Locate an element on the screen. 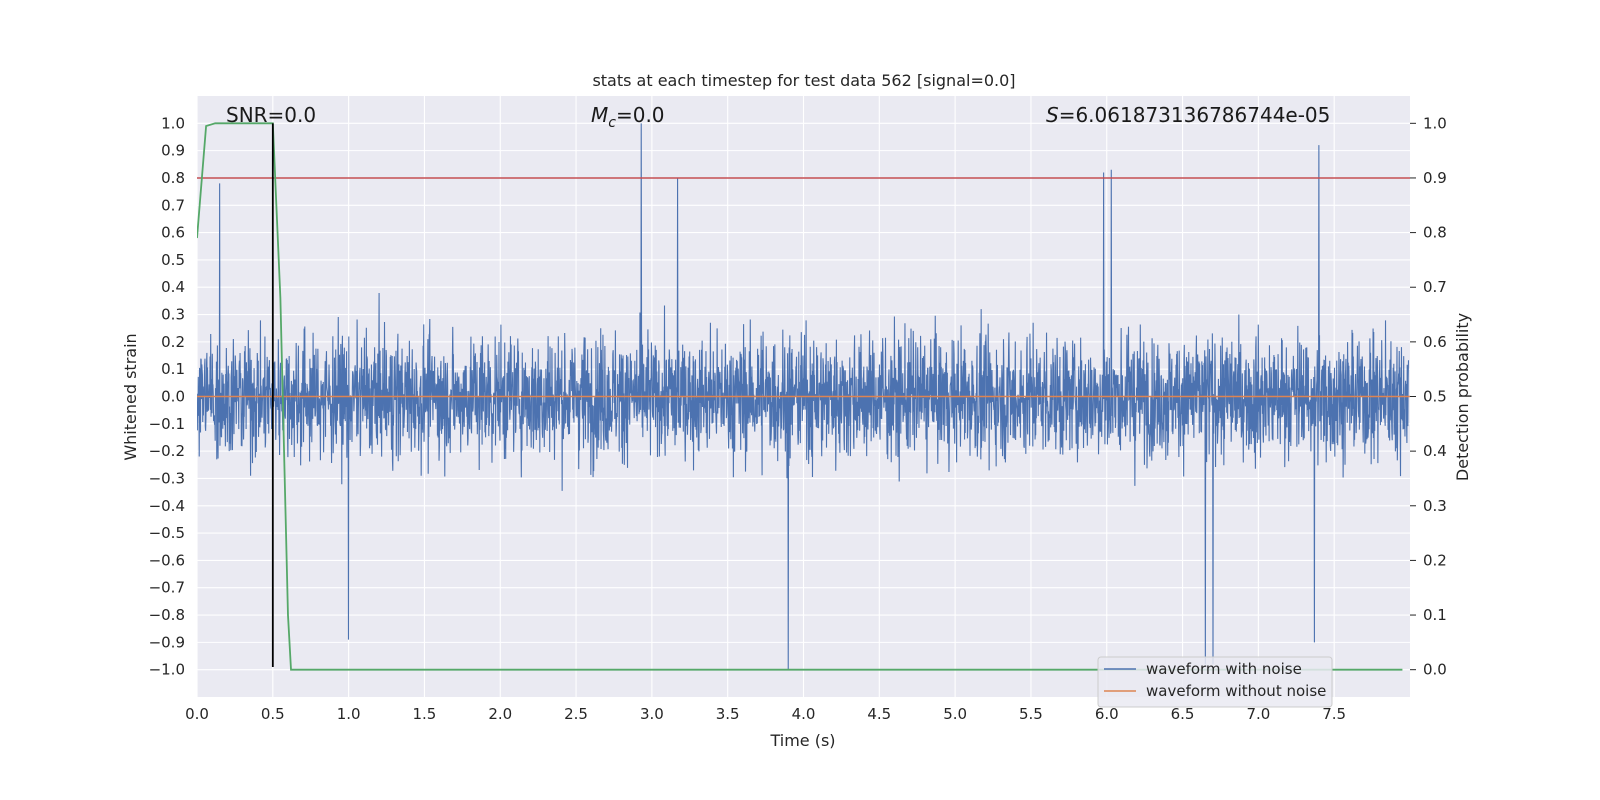  left-y-tick-label: −0.3 is located at coordinates (167, 478).